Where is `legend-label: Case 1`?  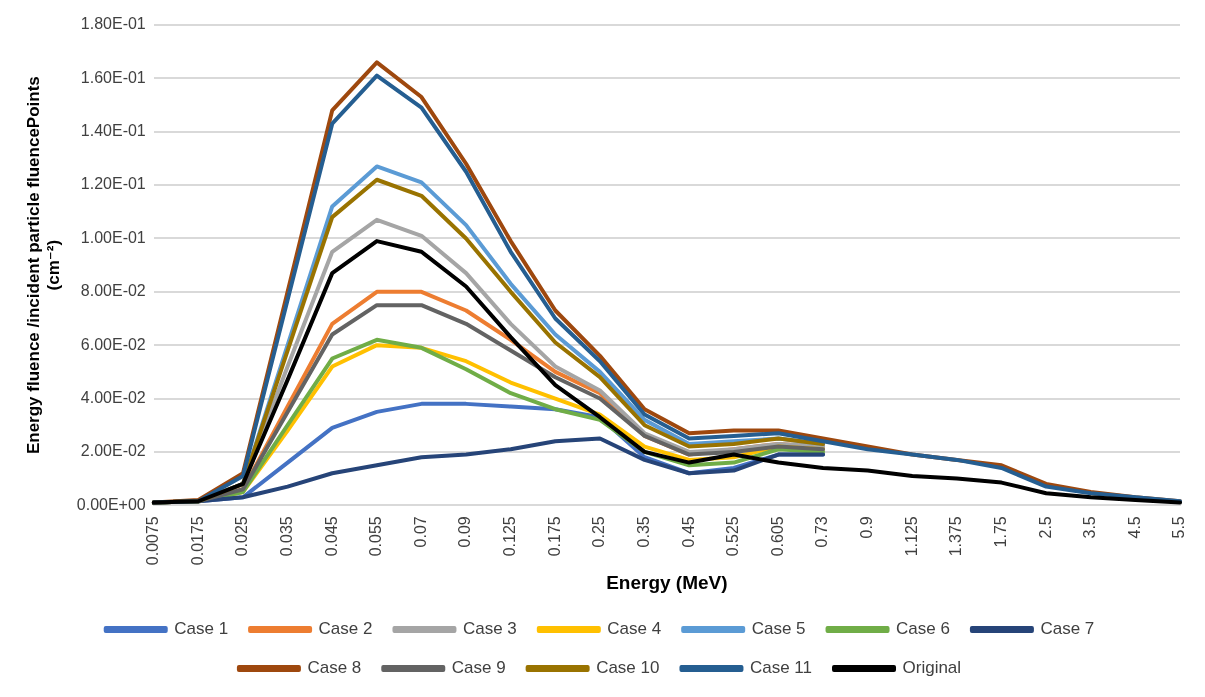
legend-label: Case 1 is located at coordinates (201, 629).